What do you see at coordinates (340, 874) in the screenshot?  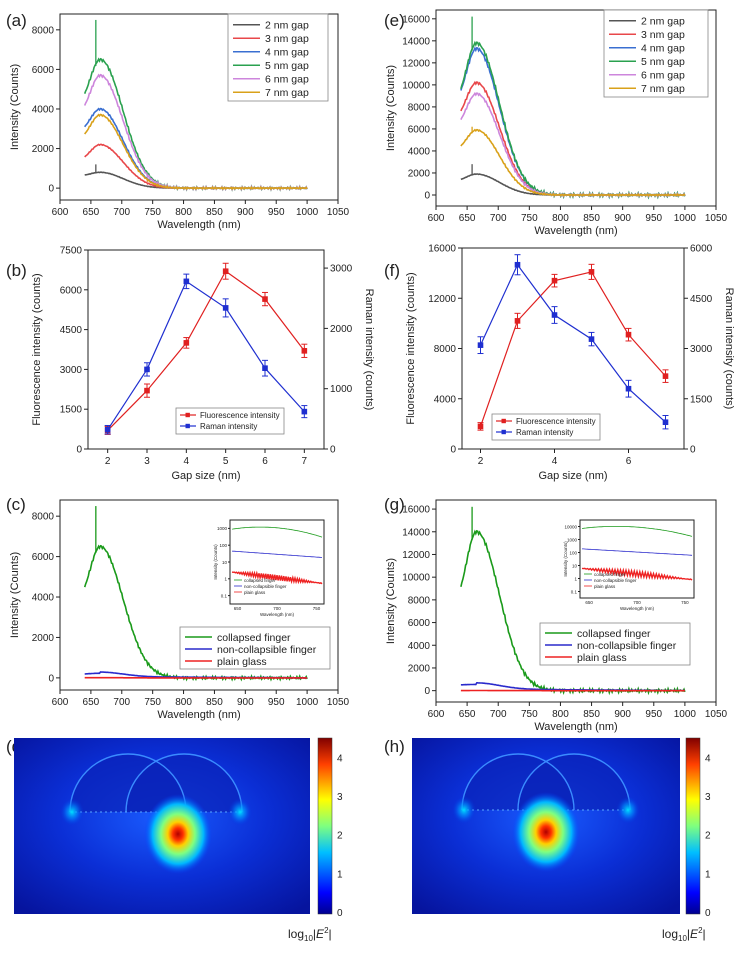 I see `colorbar-tick-label: 1` at bounding box center [340, 874].